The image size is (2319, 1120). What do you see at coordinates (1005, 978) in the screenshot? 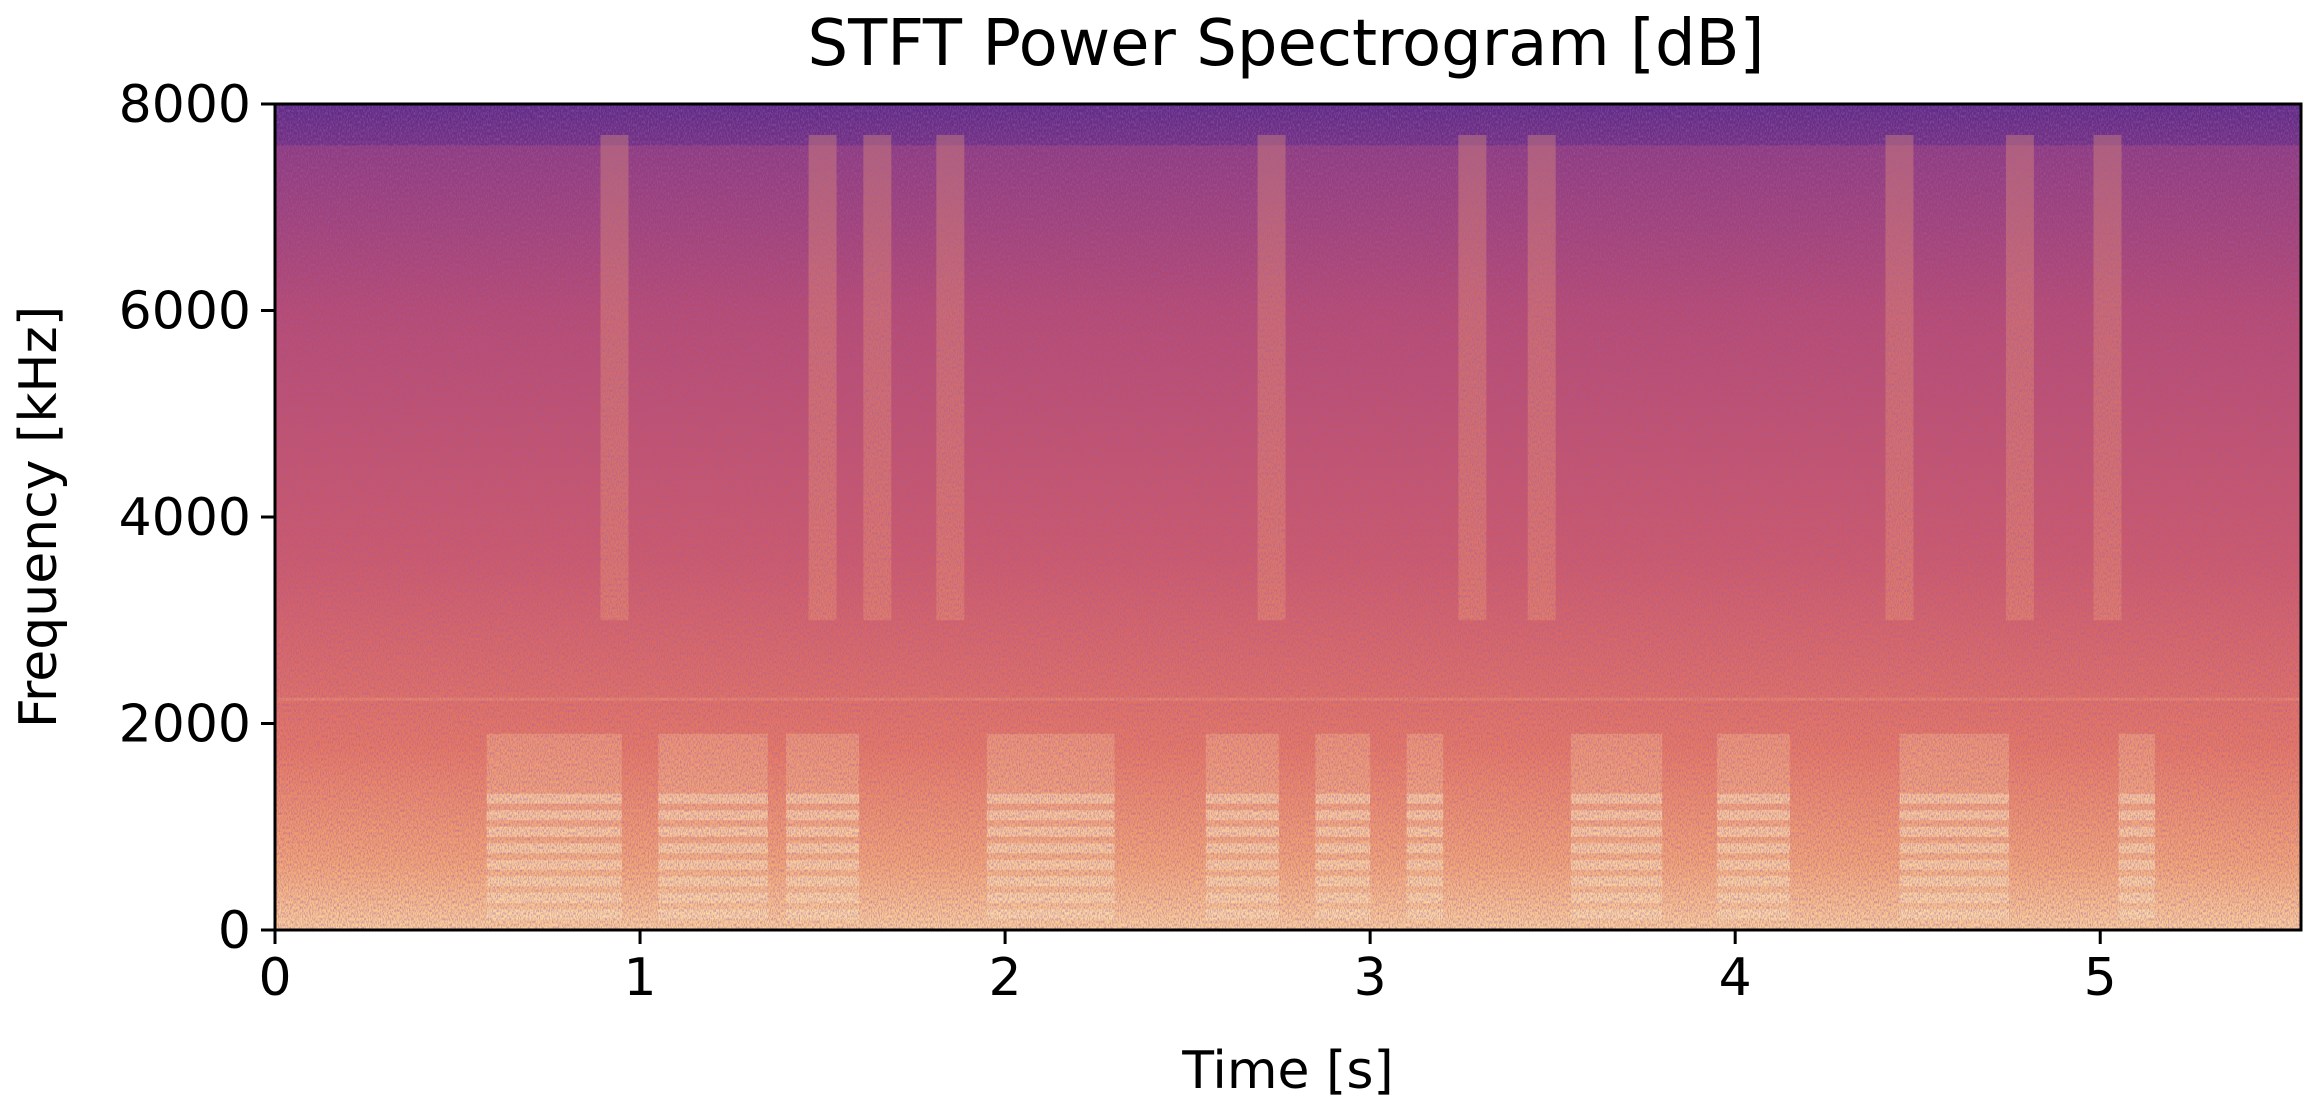
I see `x-tick-label: 2` at bounding box center [1005, 978].